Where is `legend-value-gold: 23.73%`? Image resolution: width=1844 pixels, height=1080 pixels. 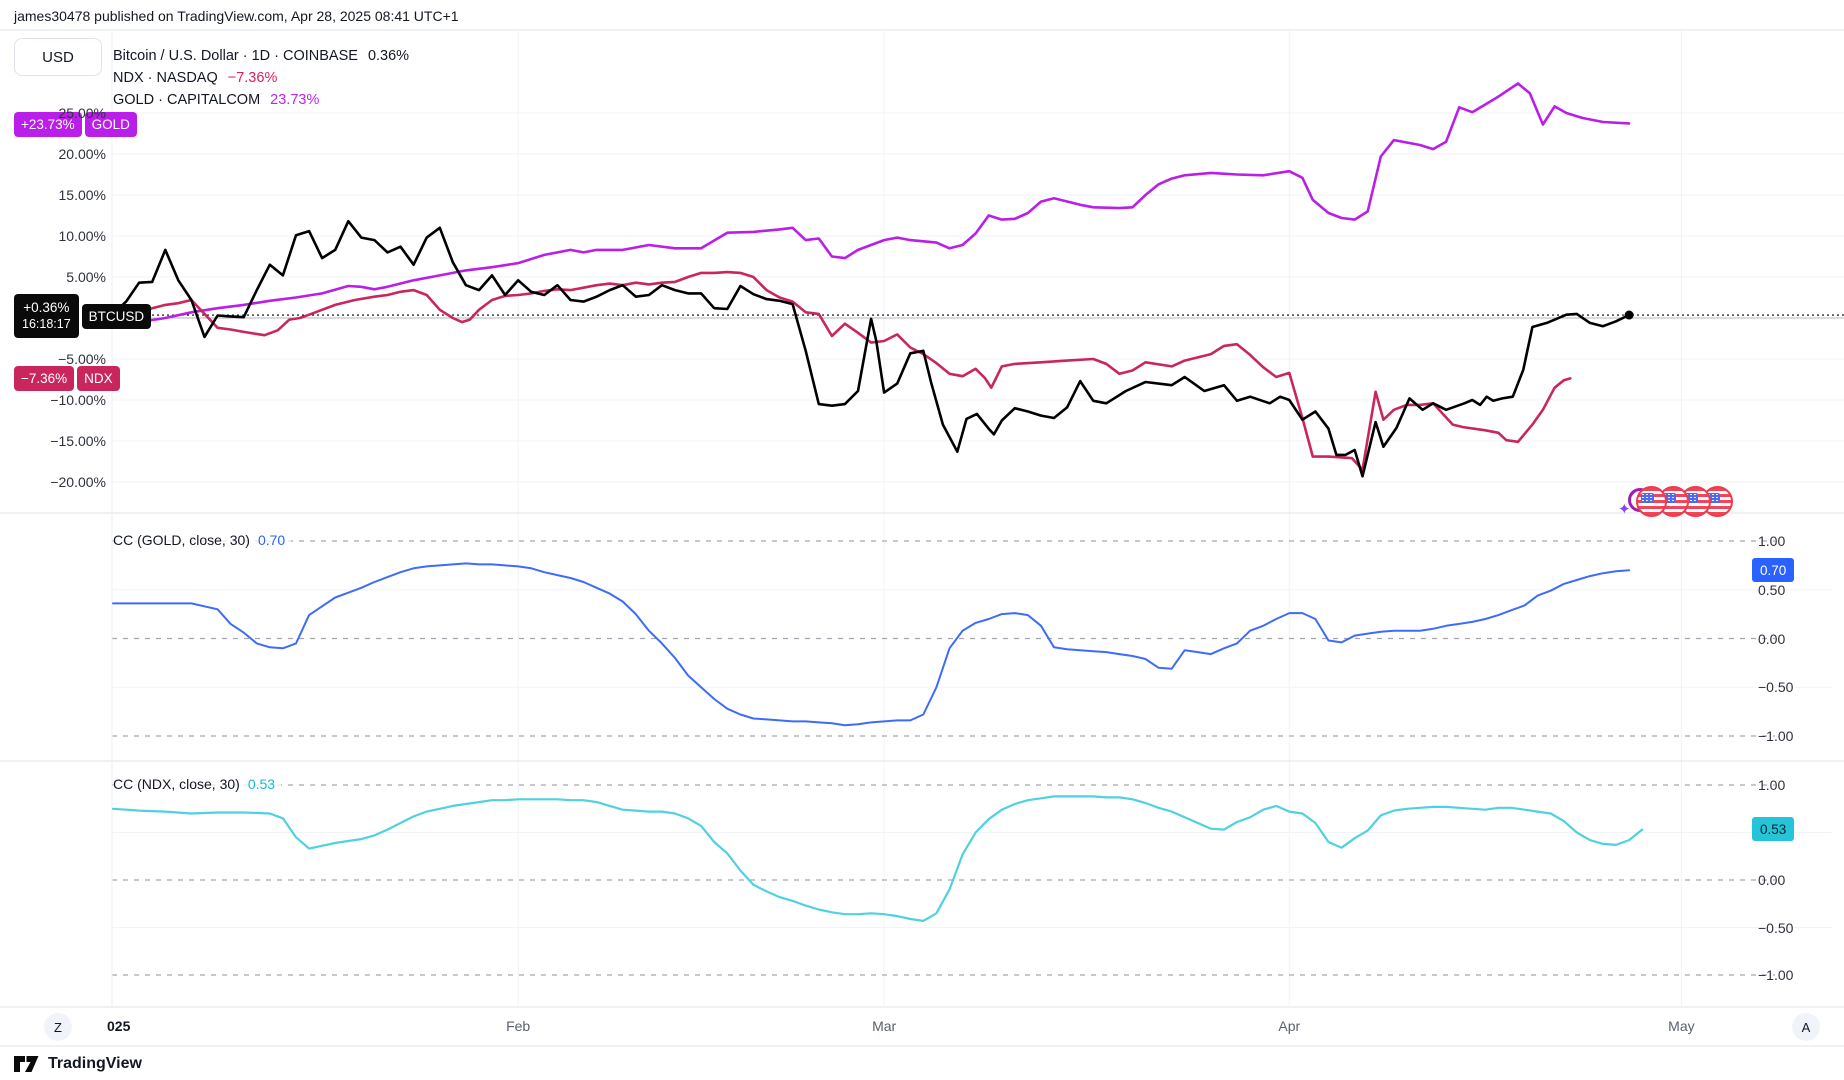
legend-value-gold: 23.73% is located at coordinates (295, 100).